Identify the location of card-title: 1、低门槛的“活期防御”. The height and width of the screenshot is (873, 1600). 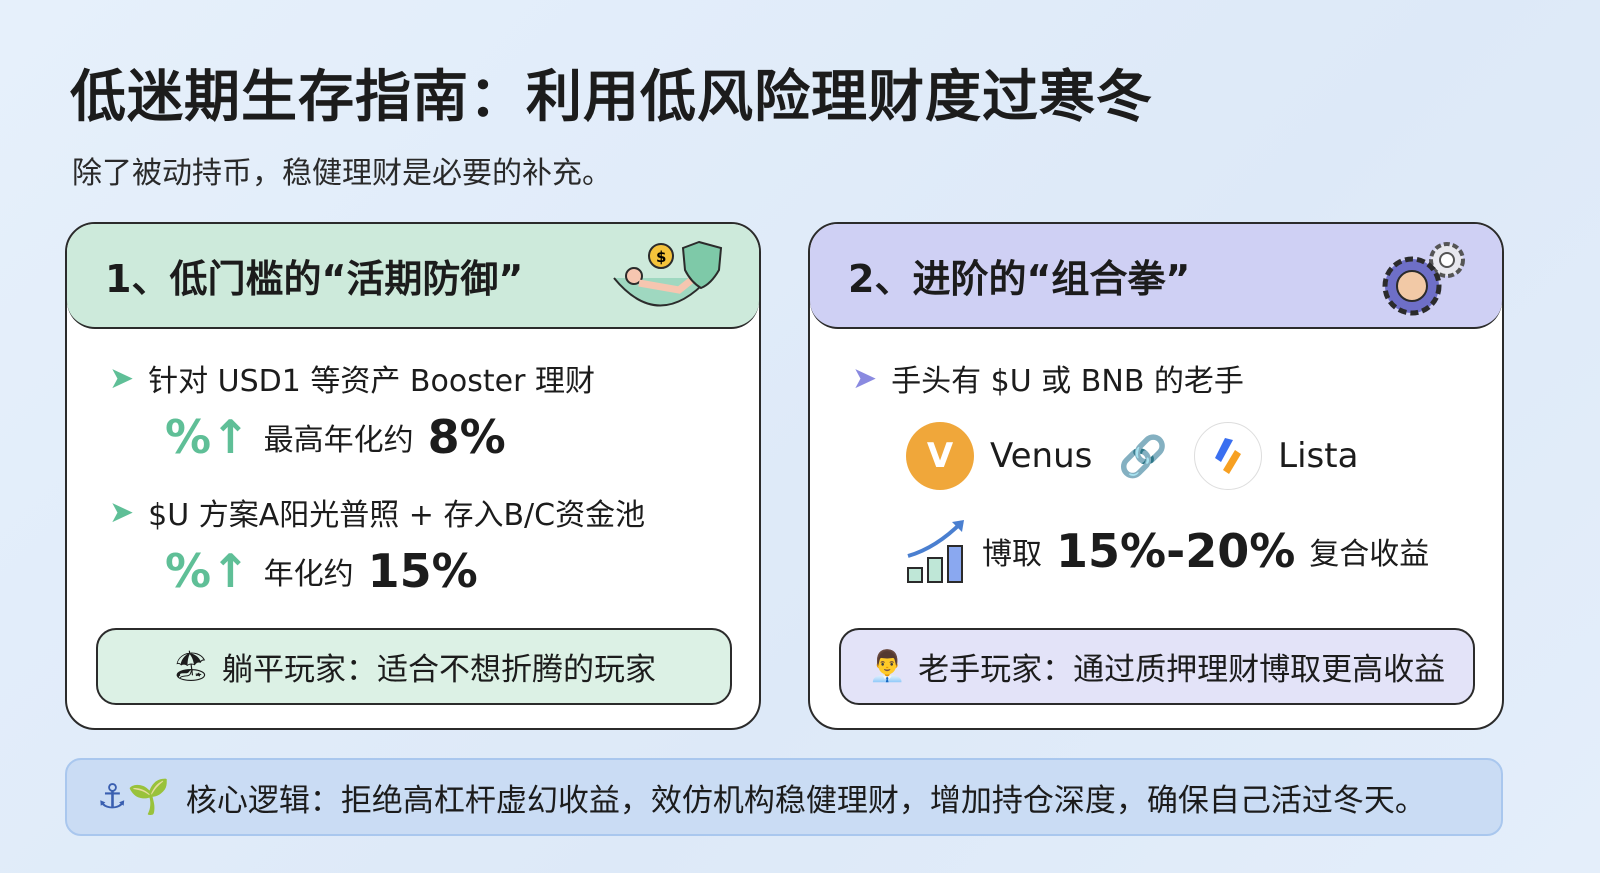
(314, 279).